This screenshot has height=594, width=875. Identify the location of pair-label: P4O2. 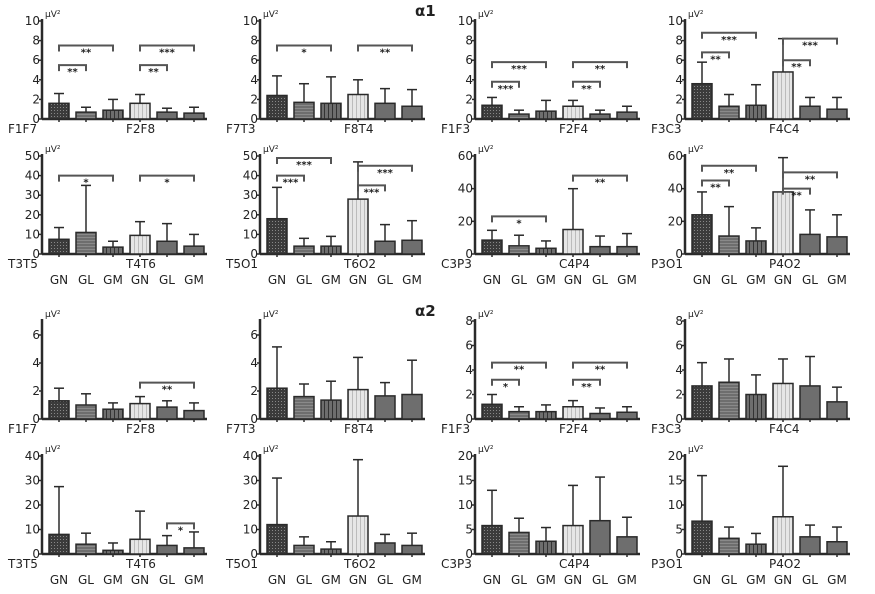
(785, 264).